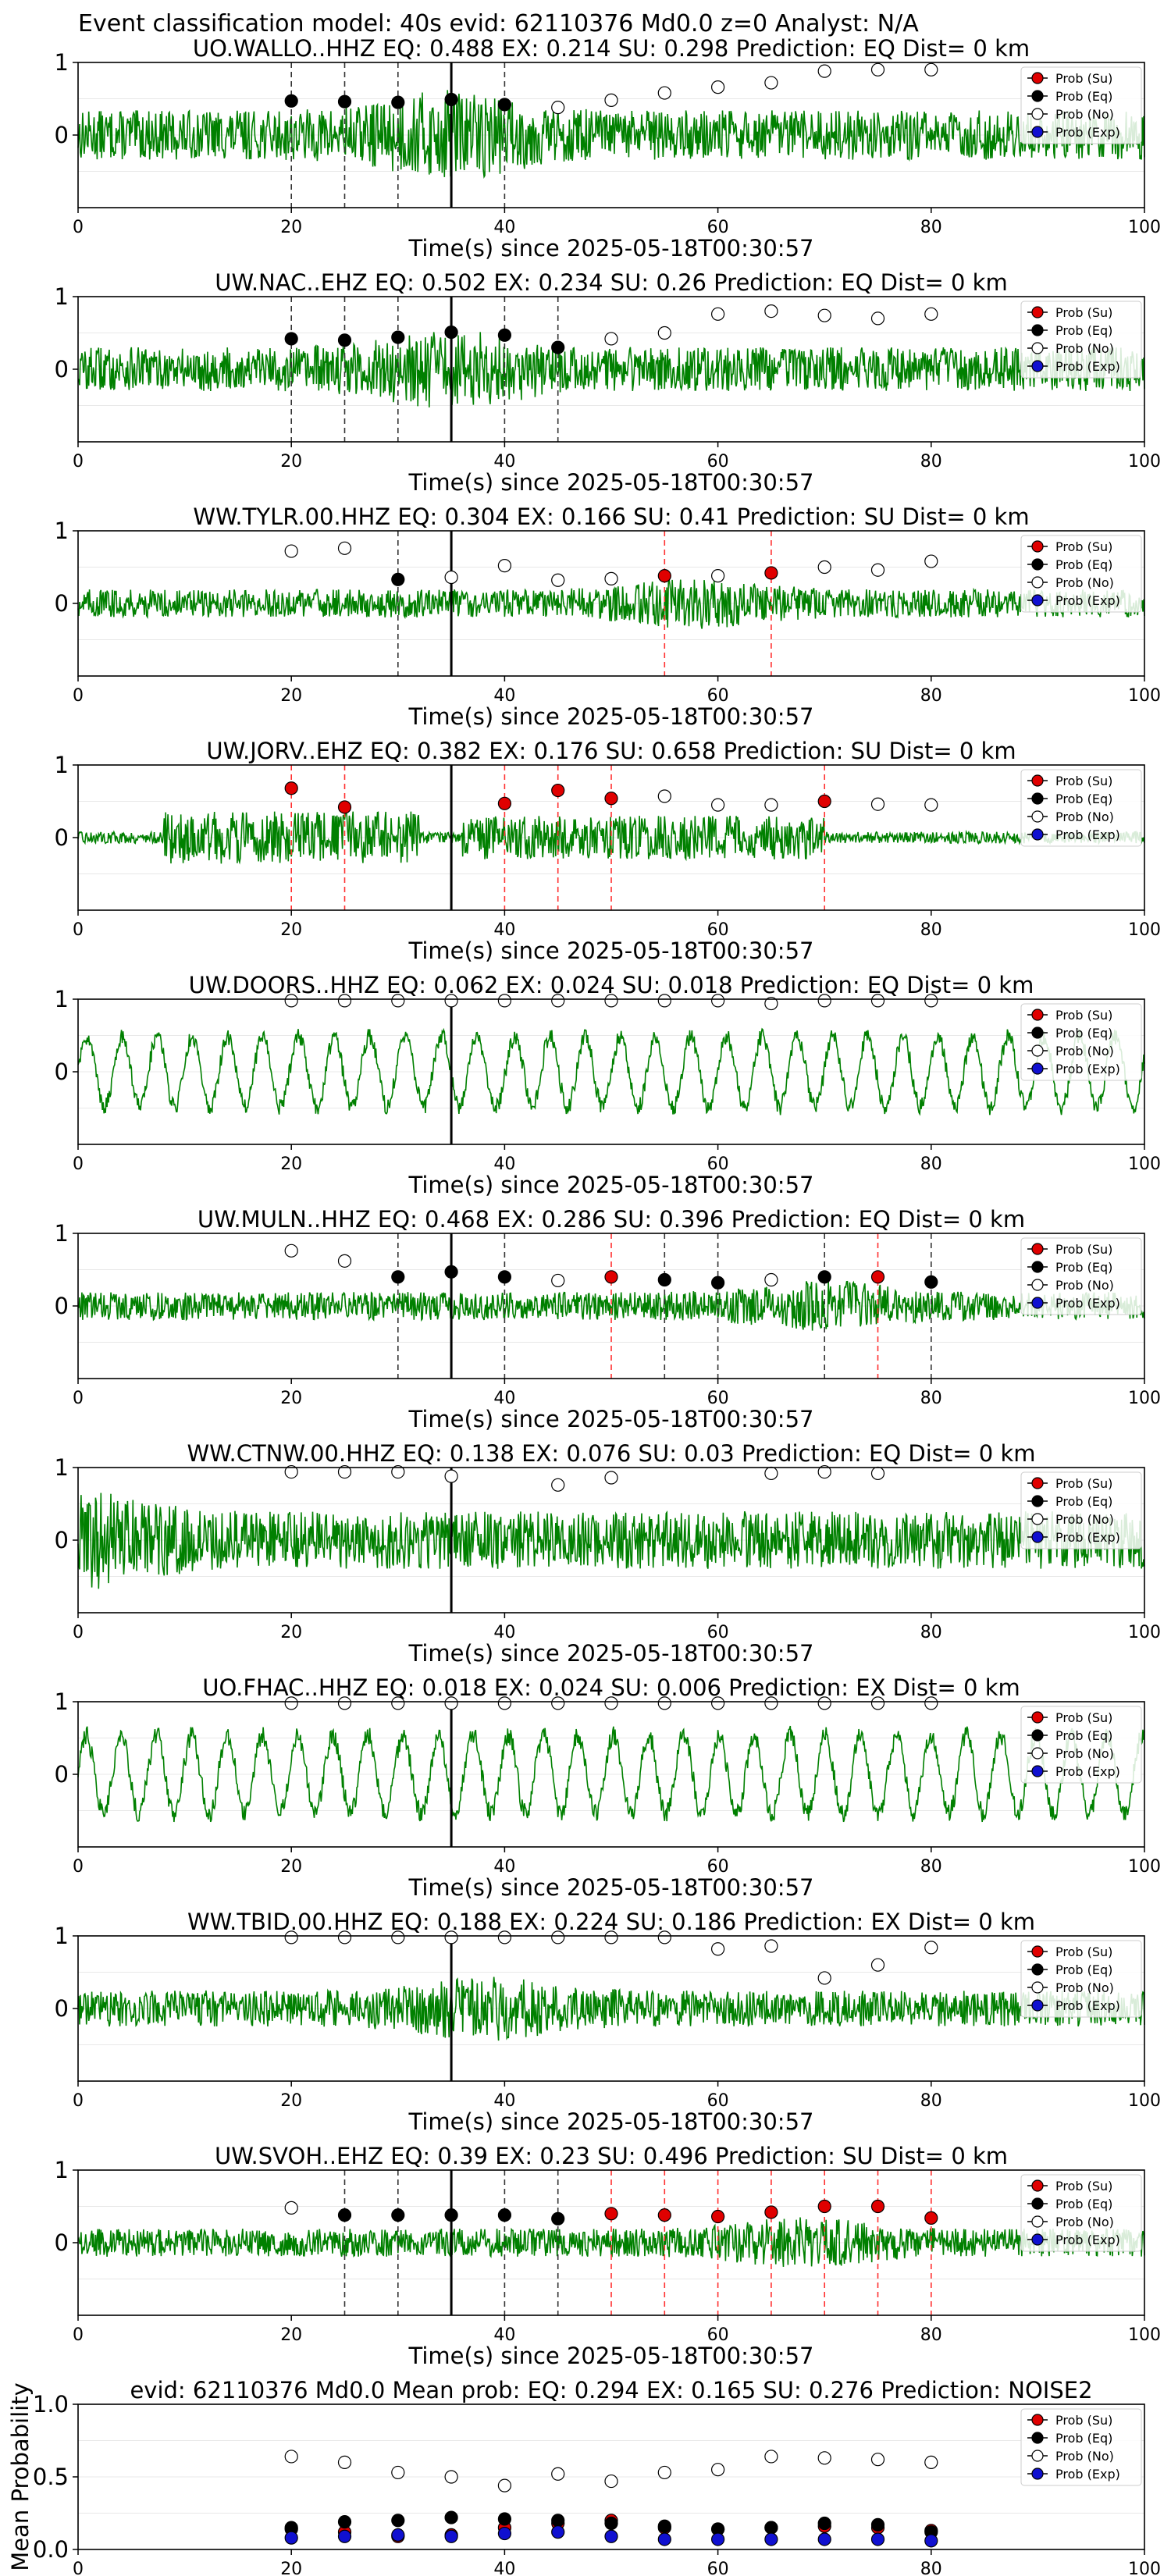  Describe the element at coordinates (611, 2121) in the screenshot. I see `x-axis-label: Time(s) since 2025-05-18T00:30:57` at that location.